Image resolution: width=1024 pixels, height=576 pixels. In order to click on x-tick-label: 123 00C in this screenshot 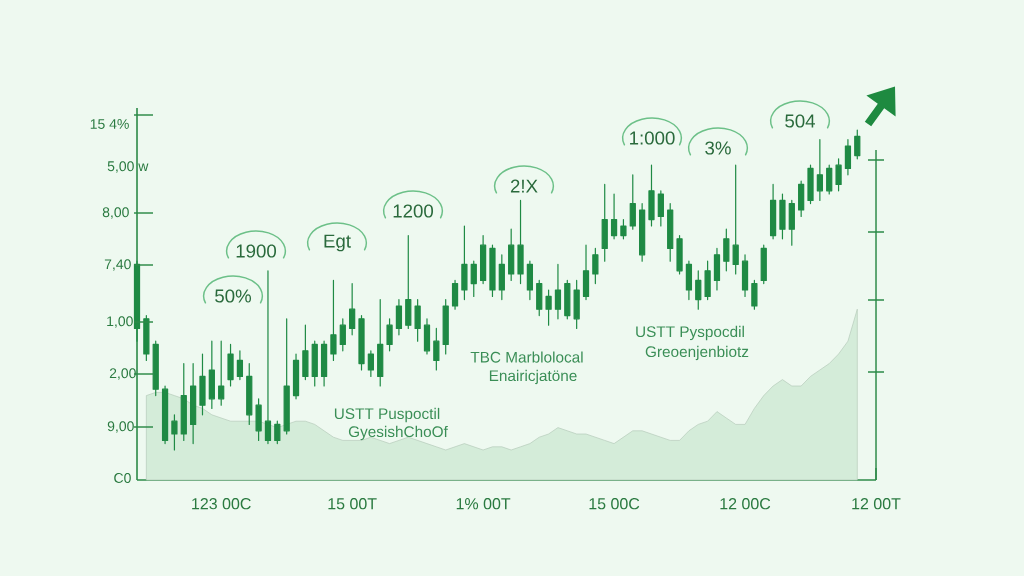, I will do `click(221, 504)`.